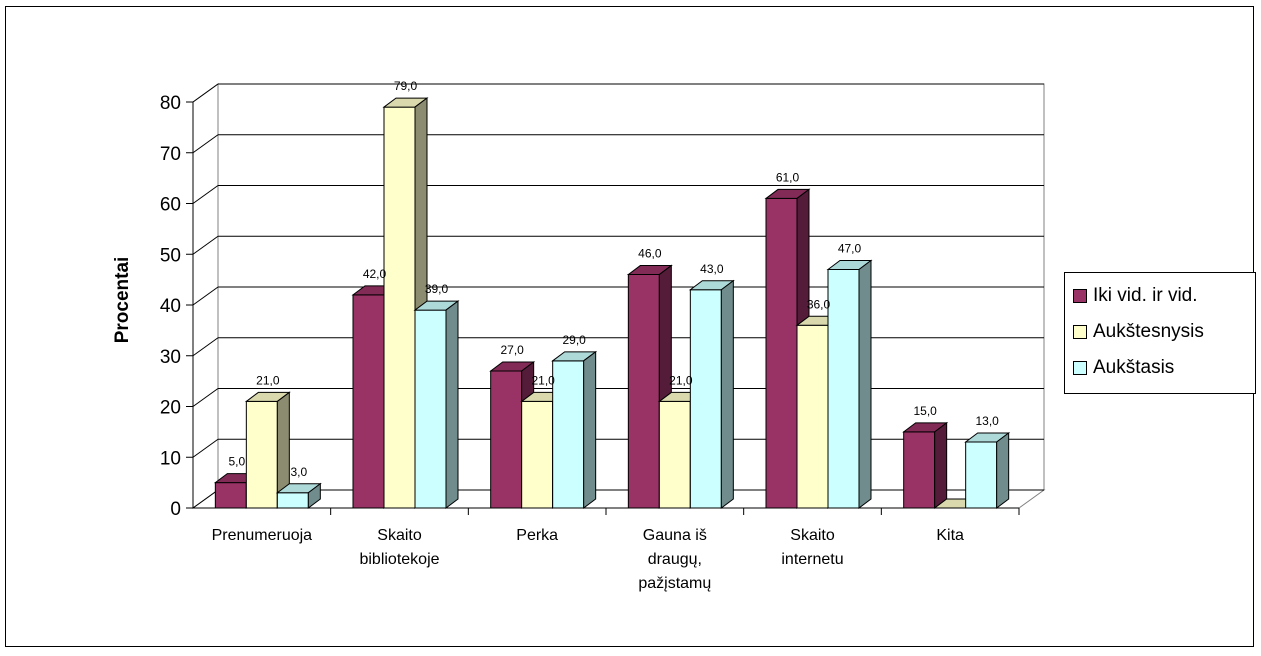 This screenshot has width=1261, height=656. What do you see at coordinates (122, 300) in the screenshot?
I see `y-axis-title: Procentai` at bounding box center [122, 300].